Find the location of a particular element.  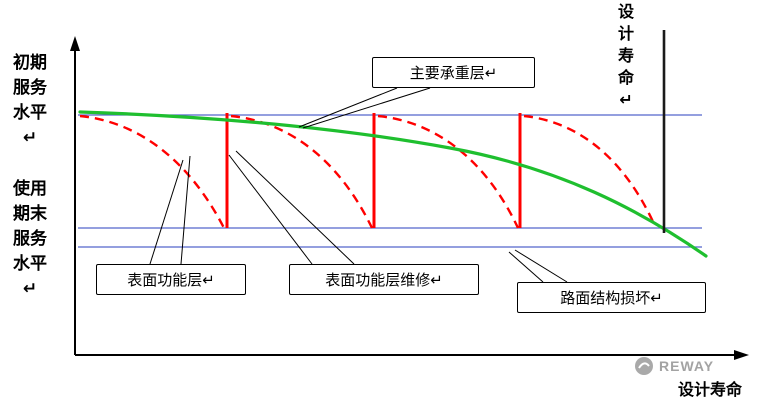

watermark: REWAY is located at coordinates (674, 366).